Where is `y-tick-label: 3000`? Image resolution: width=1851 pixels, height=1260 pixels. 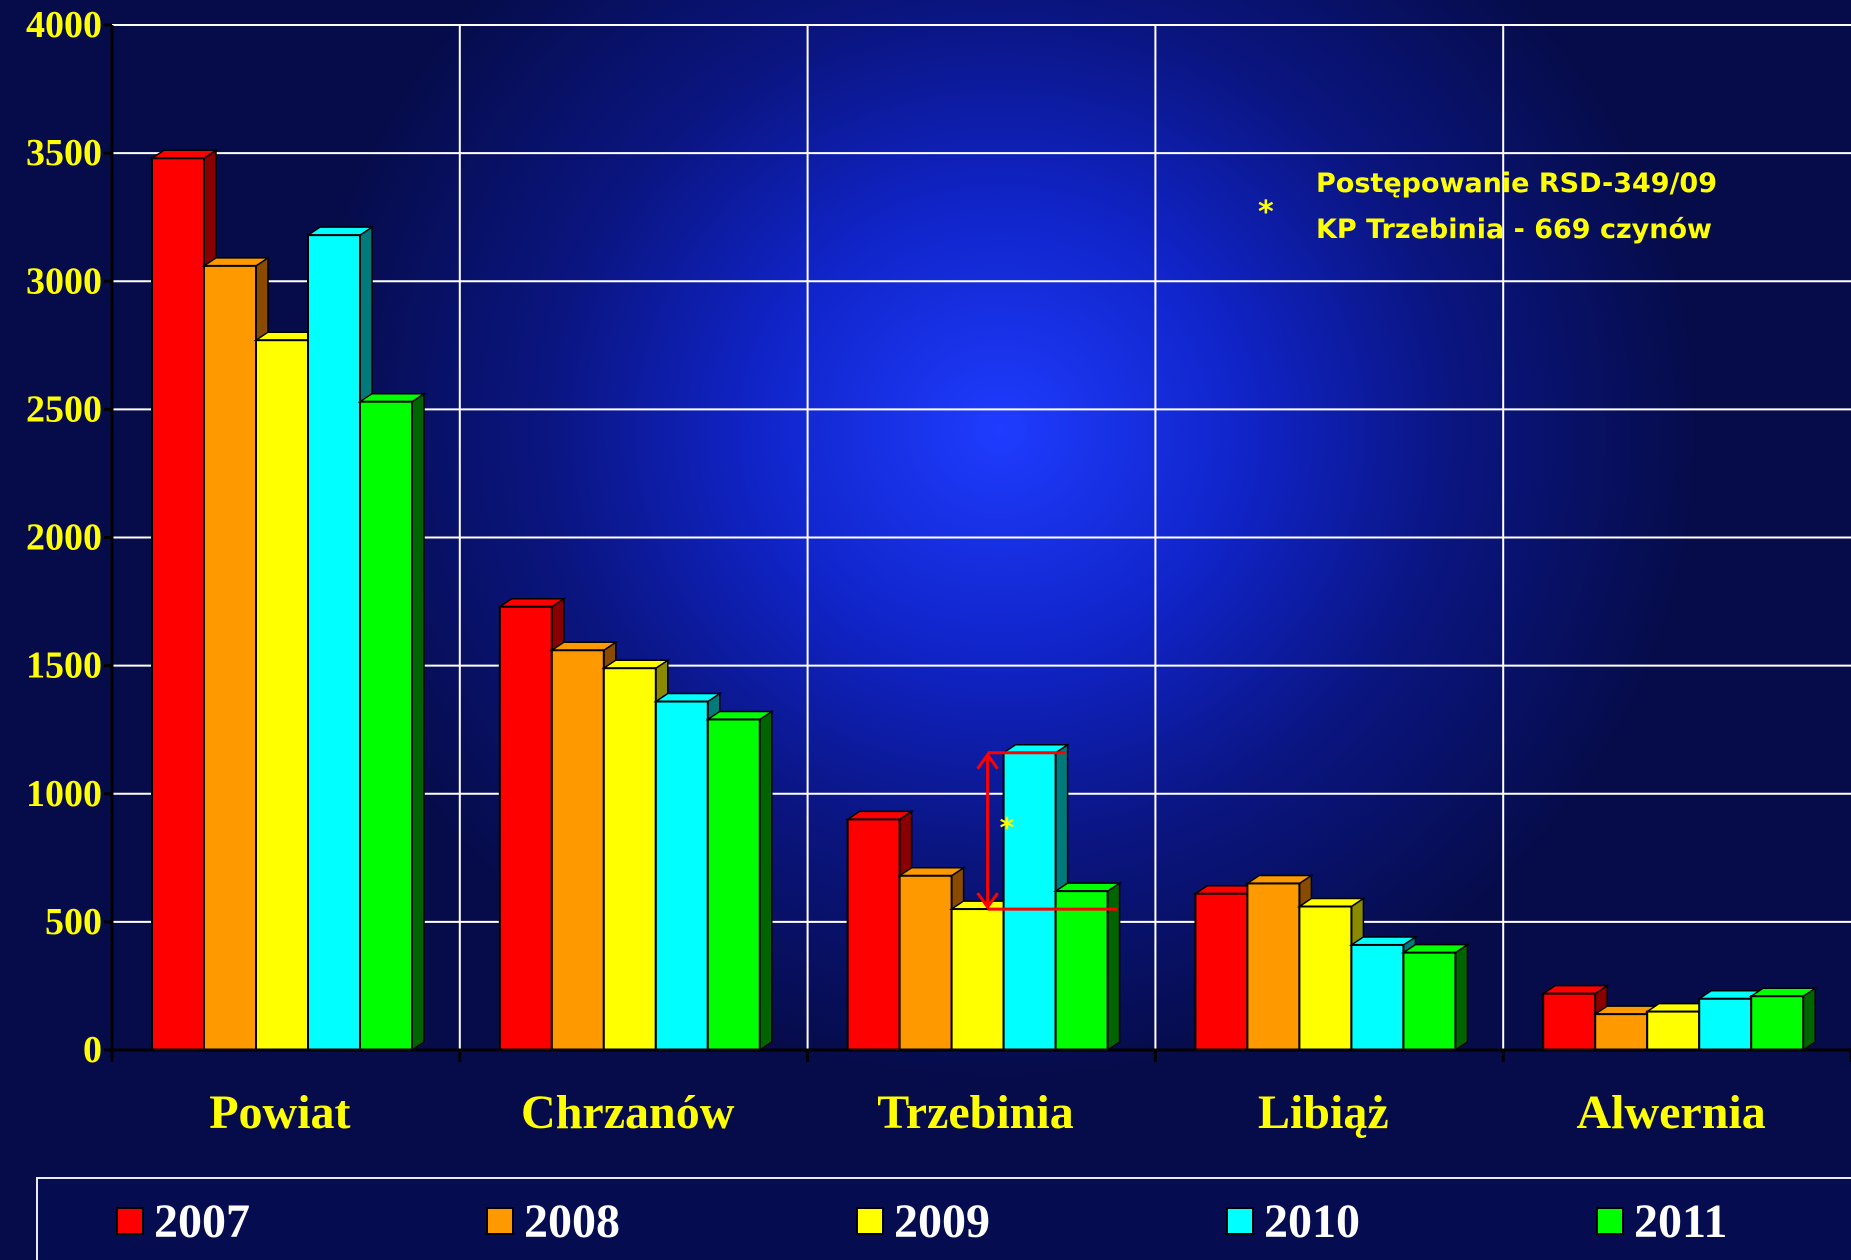 y-tick-label: 3000 is located at coordinates (64, 281).